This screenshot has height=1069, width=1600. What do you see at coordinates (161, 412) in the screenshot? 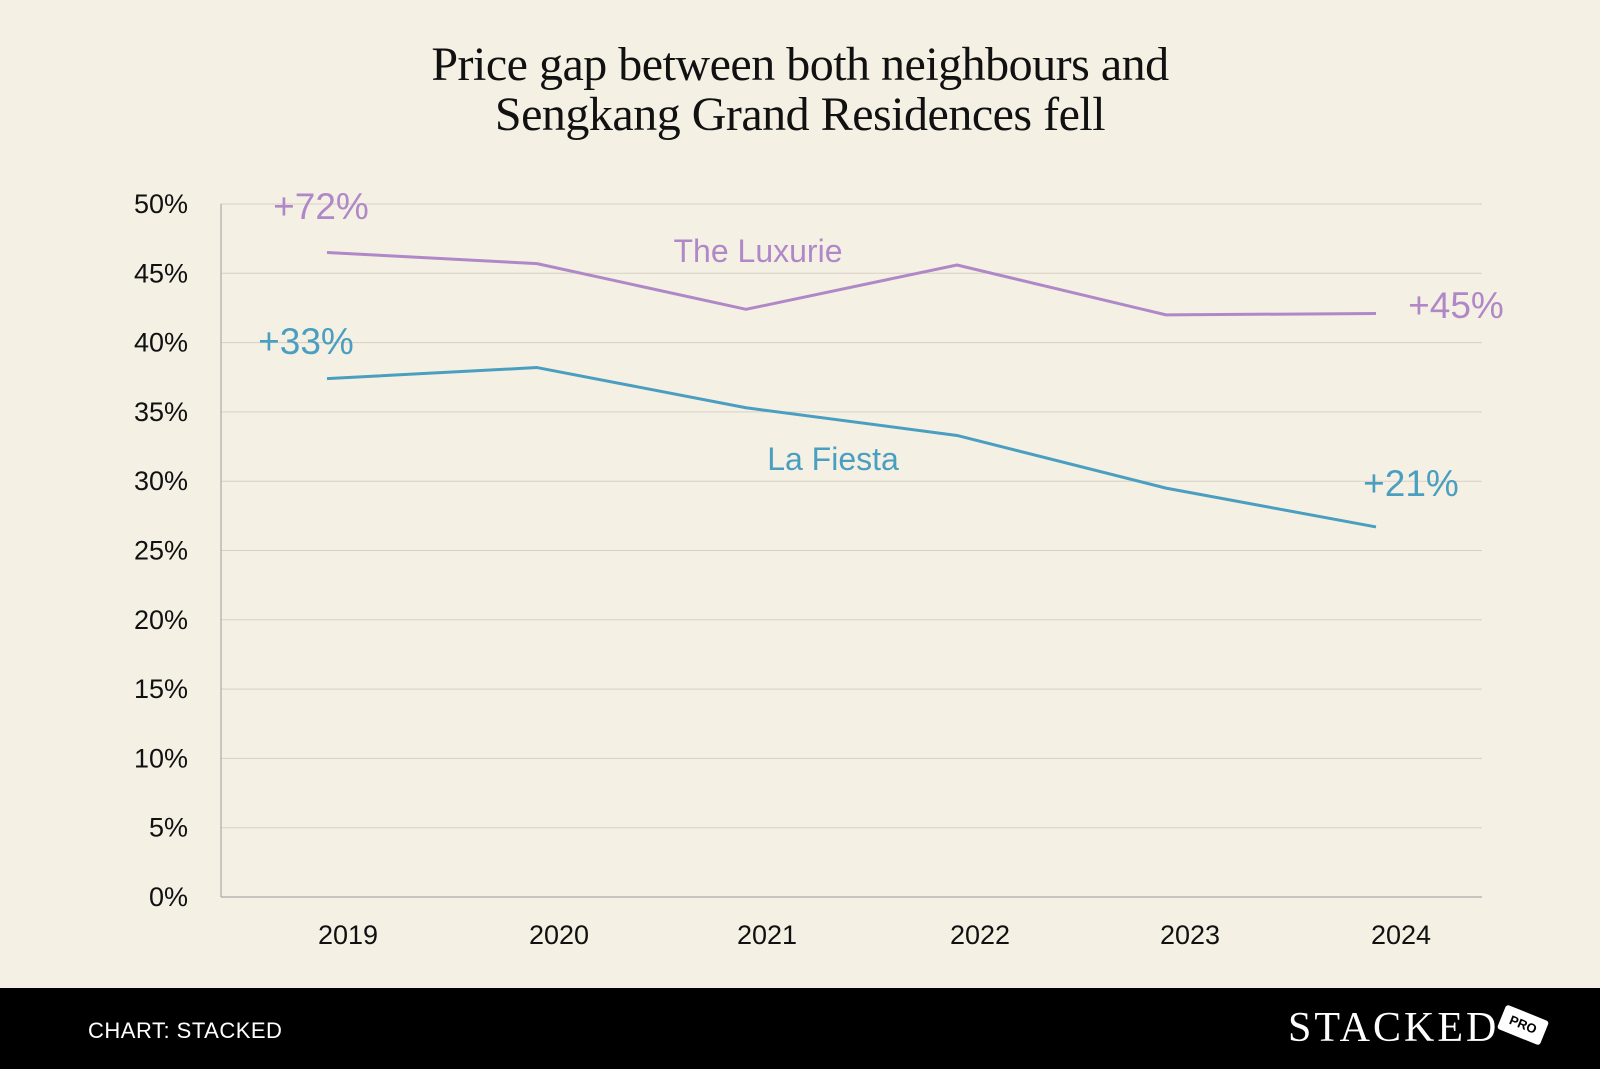
I see `y-tick-label: 35%` at bounding box center [161, 412].